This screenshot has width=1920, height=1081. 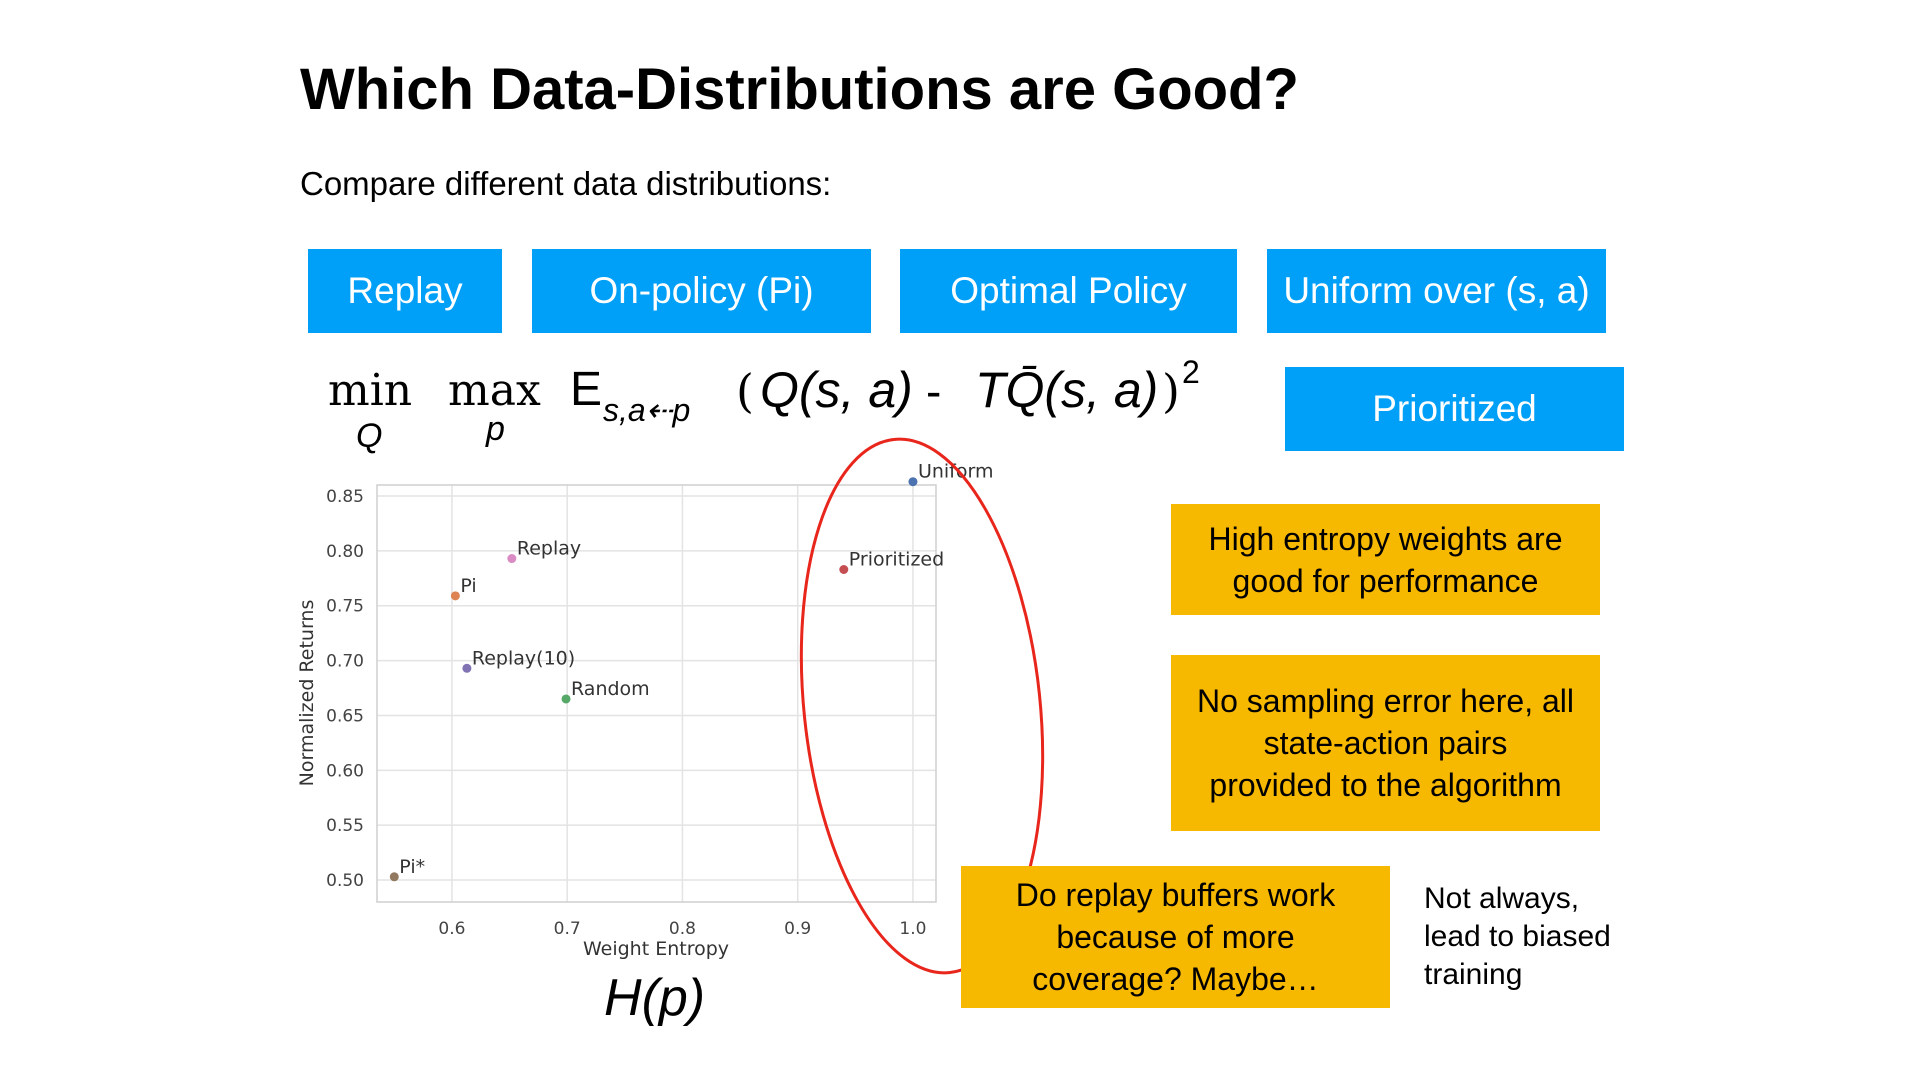 What do you see at coordinates (1436, 291) in the screenshot?
I see `uniform-box: Uniform over (s, a)` at bounding box center [1436, 291].